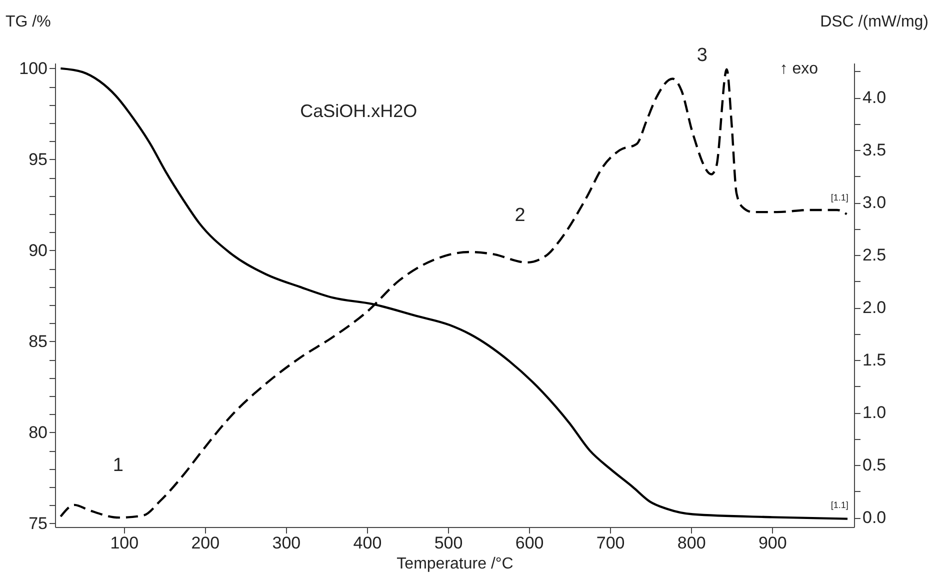  What do you see at coordinates (520, 215) in the screenshot?
I see `annotation: 2` at bounding box center [520, 215].